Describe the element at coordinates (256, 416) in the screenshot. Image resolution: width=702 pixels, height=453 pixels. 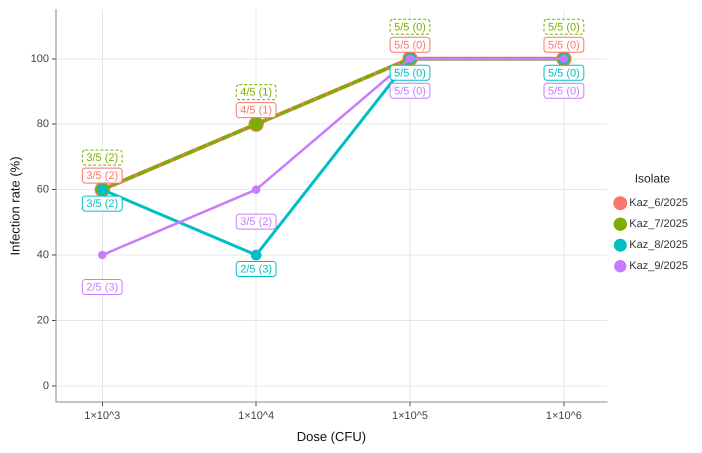
I see `x-tick-label: 1×10^4` at that location.